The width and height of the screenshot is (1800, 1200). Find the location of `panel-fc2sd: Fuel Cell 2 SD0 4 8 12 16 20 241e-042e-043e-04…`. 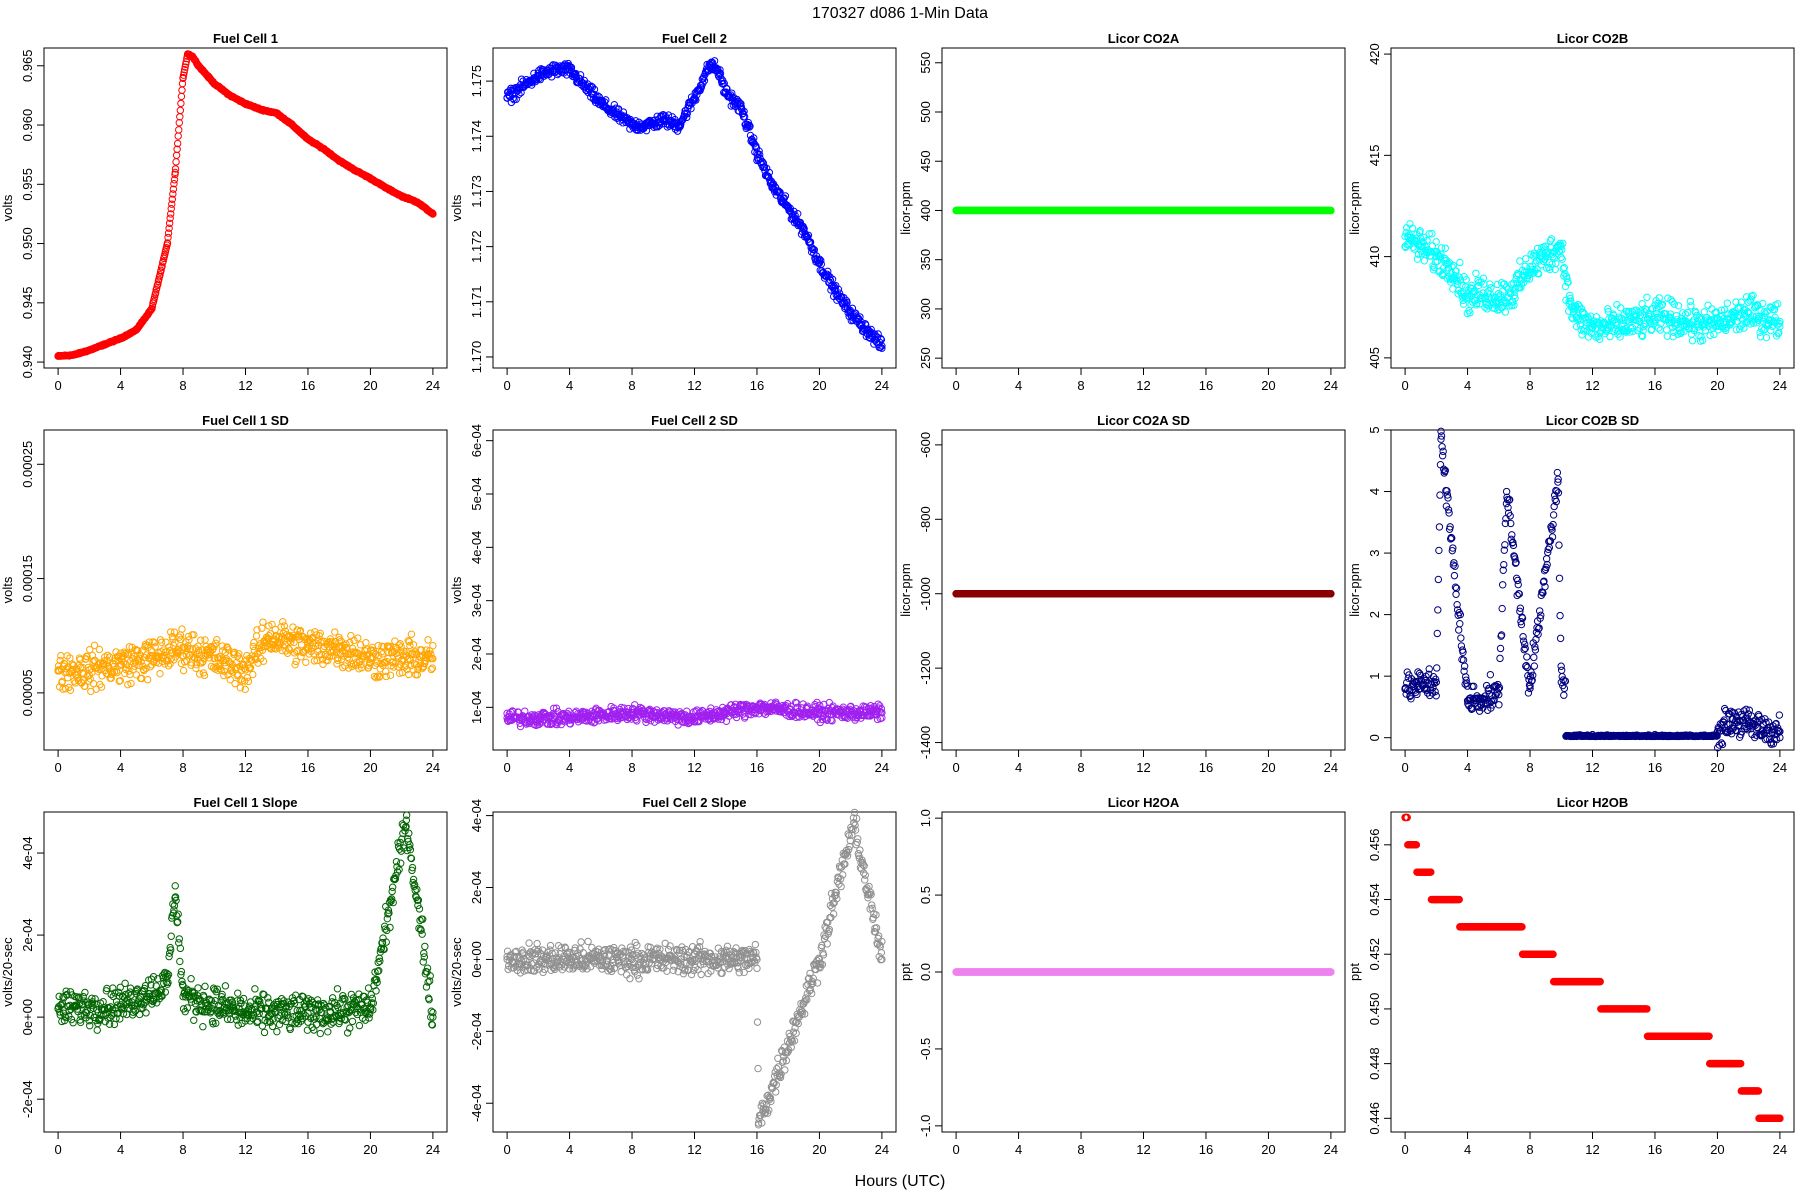

panel-fc2sd: Fuel Cell 2 SD0 4 8 12 16 20 241e-042e-043e-04… is located at coordinates (673, 594).